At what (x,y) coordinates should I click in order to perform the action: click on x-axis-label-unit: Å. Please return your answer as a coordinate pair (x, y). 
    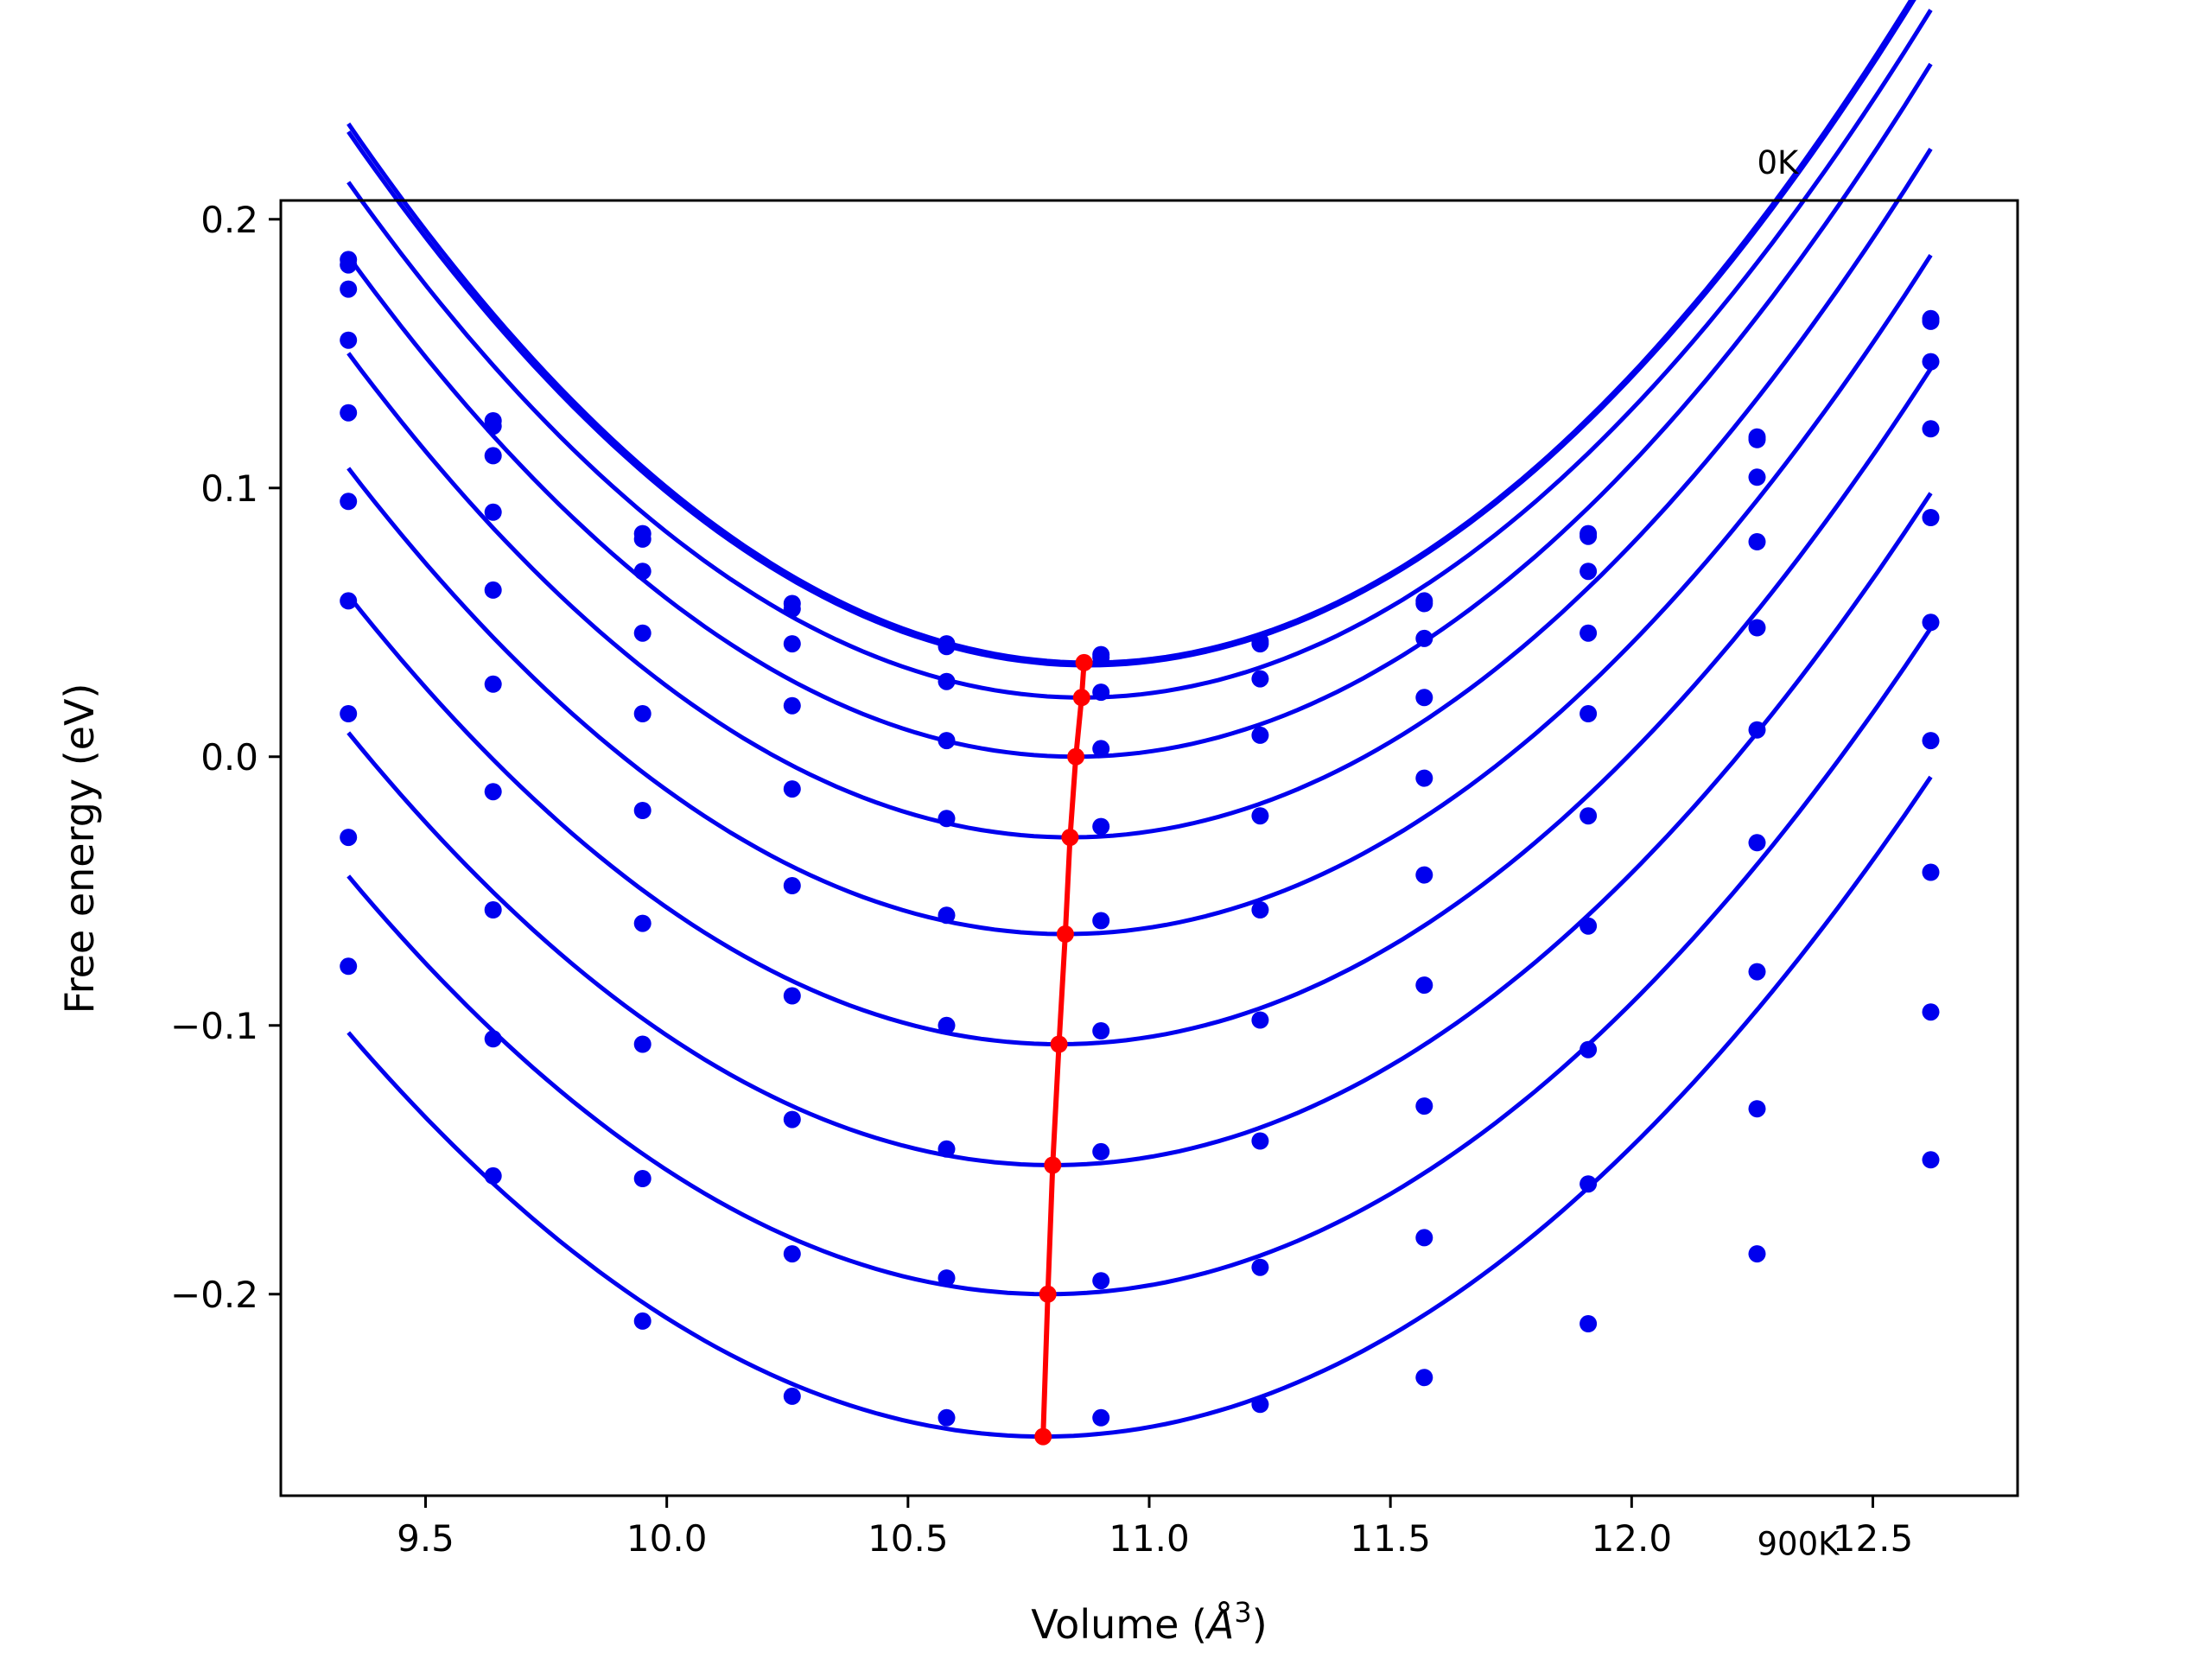
    Looking at the image, I should click on (1219, 1624).